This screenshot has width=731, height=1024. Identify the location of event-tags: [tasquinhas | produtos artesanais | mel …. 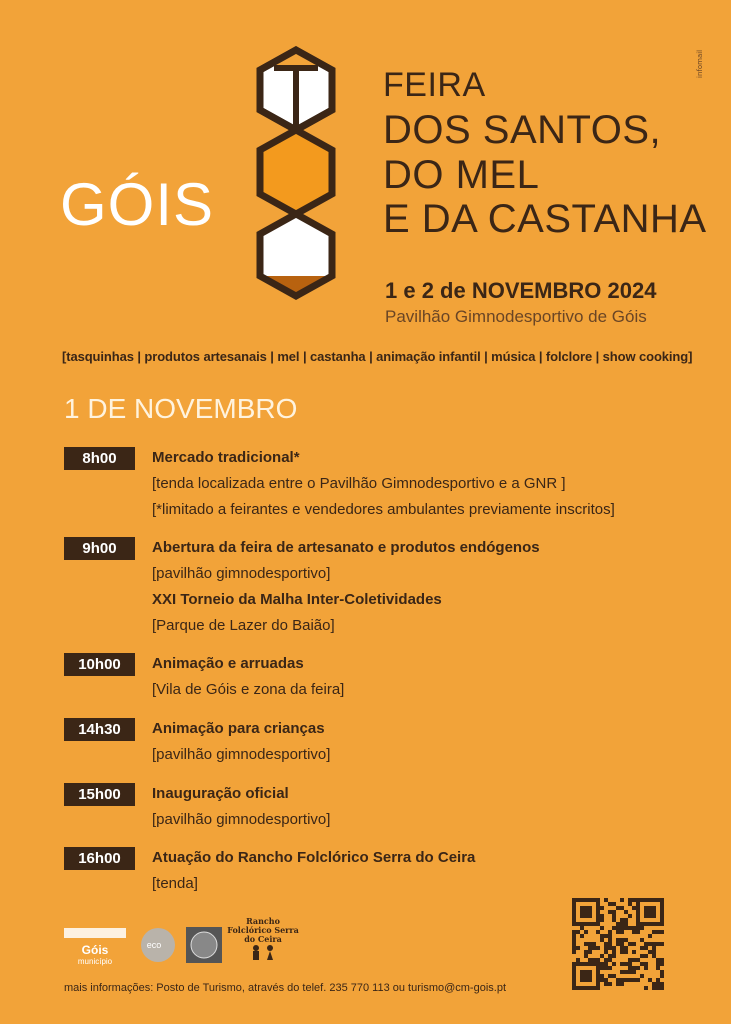
(377, 356).